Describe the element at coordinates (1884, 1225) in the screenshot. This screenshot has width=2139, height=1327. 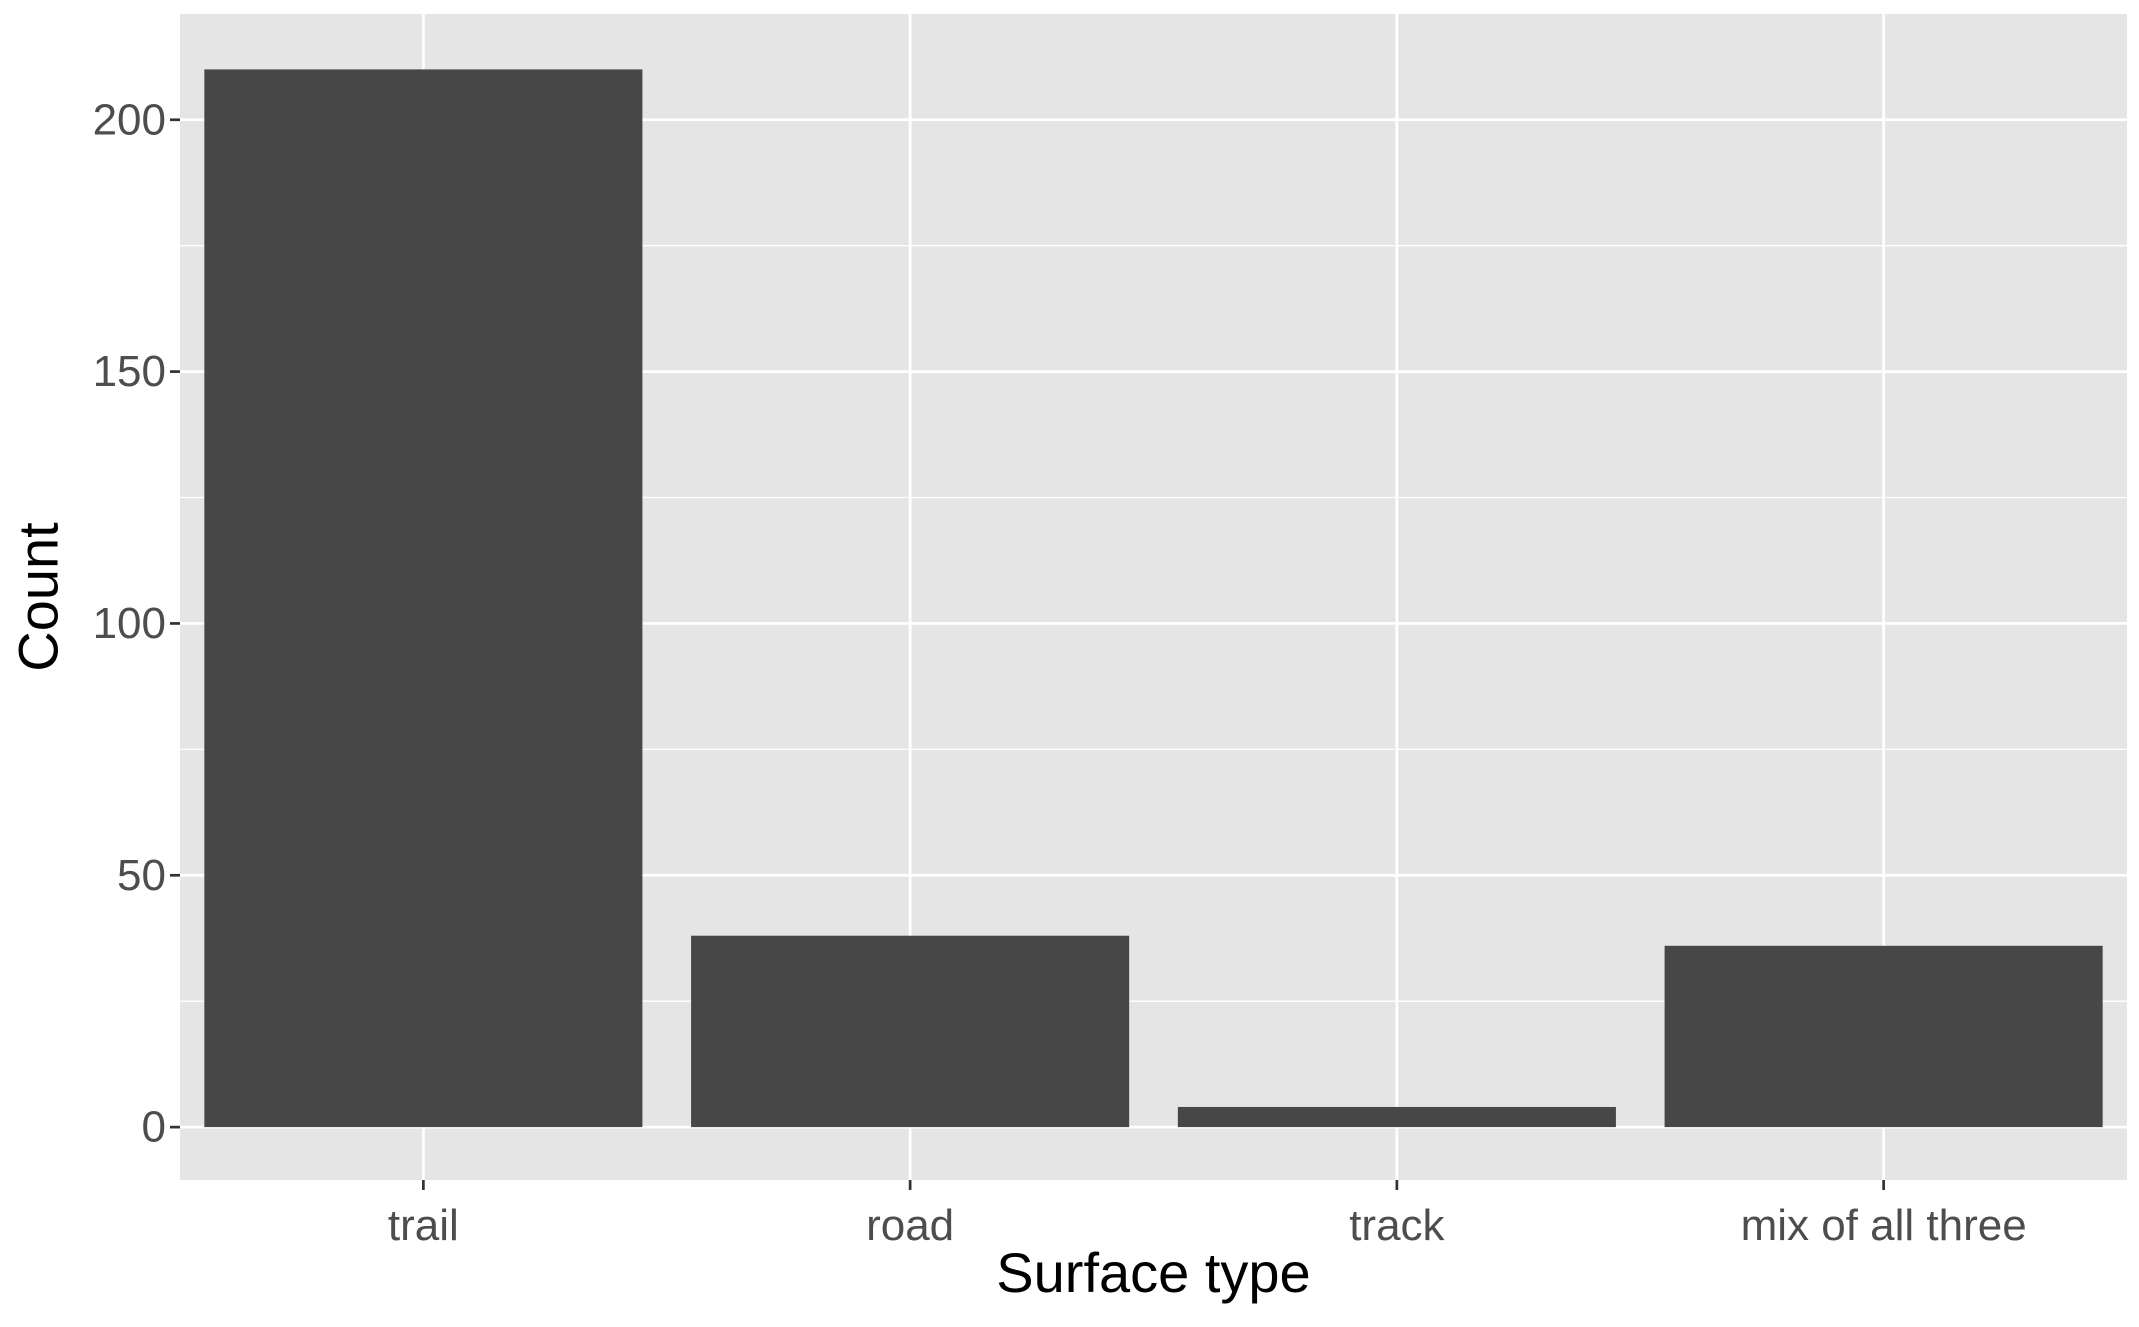
I see `x-tick-label: mix of all three` at that location.